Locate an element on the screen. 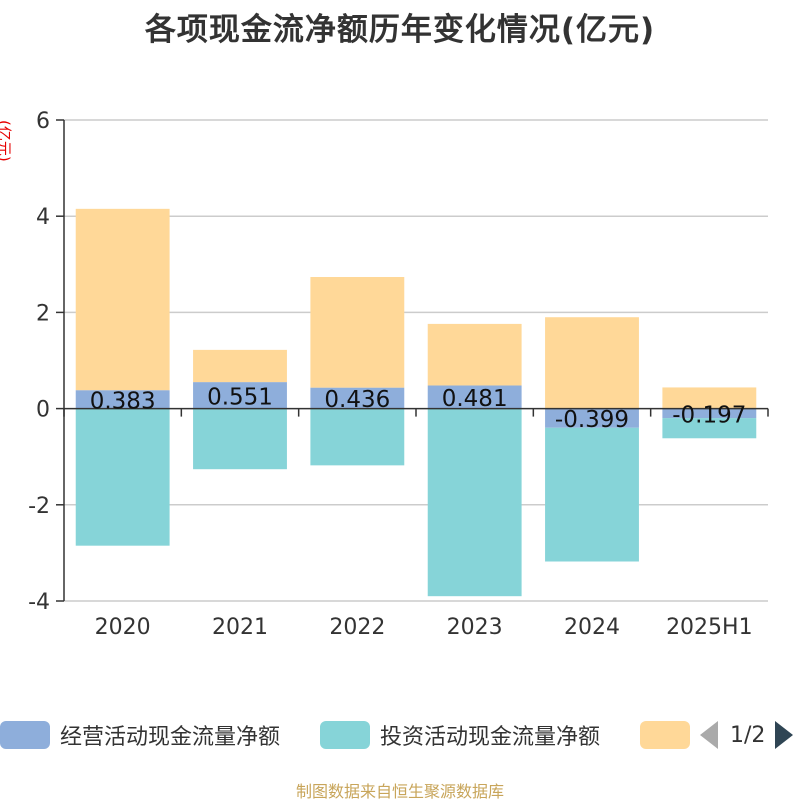 This screenshot has height=800, width=800. x-tick-label: 2024 is located at coordinates (592, 627).